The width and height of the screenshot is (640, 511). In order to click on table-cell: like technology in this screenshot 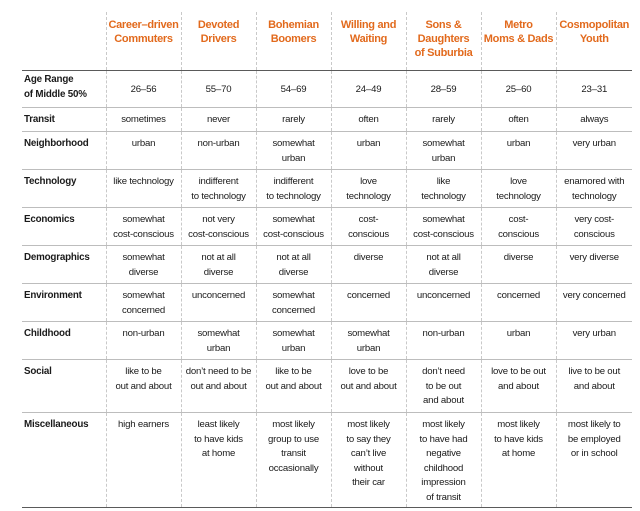, I will do `click(143, 188)`.